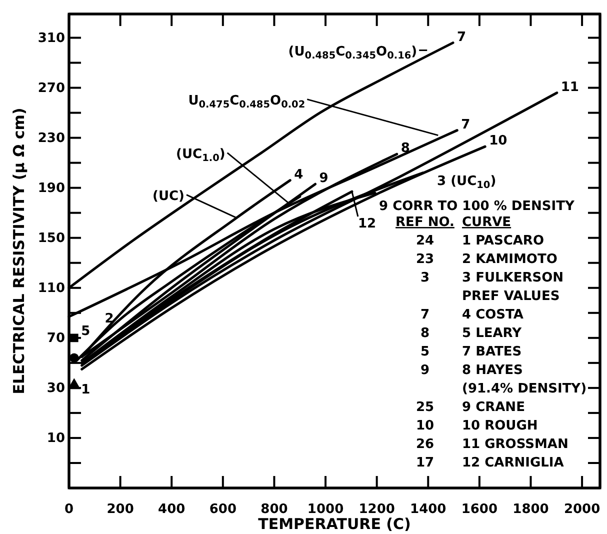 The width and height of the screenshot is (607, 534). Describe the element at coordinates (425, 222) in the screenshot. I see `annotation: REF NO.` at that location.